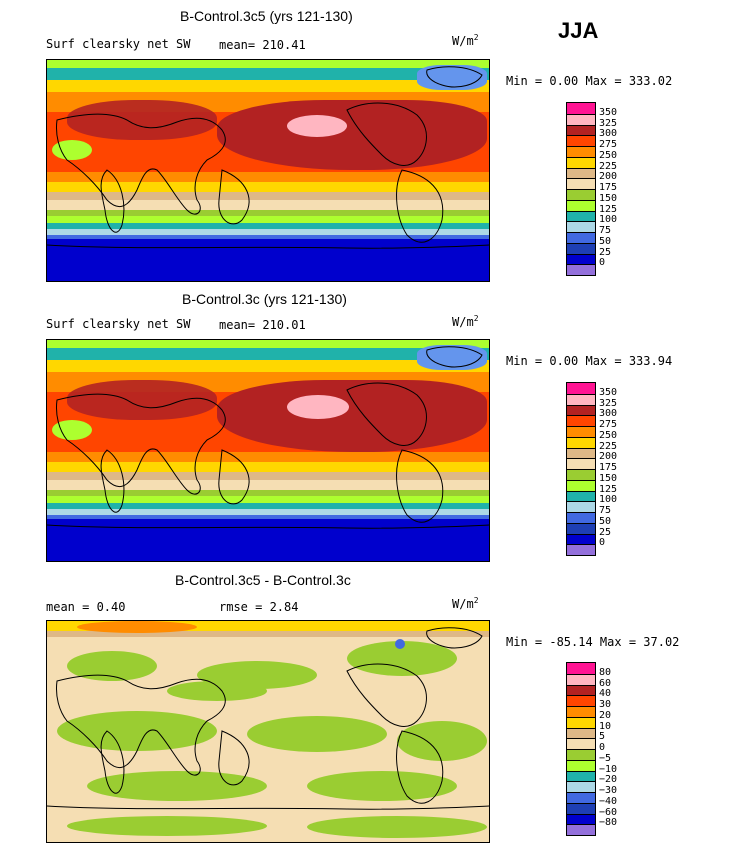 The image size is (733, 847). Describe the element at coordinates (589, 361) in the screenshot. I see `panel-2-minmax: Min = 0.00 Max = 333.94` at that location.